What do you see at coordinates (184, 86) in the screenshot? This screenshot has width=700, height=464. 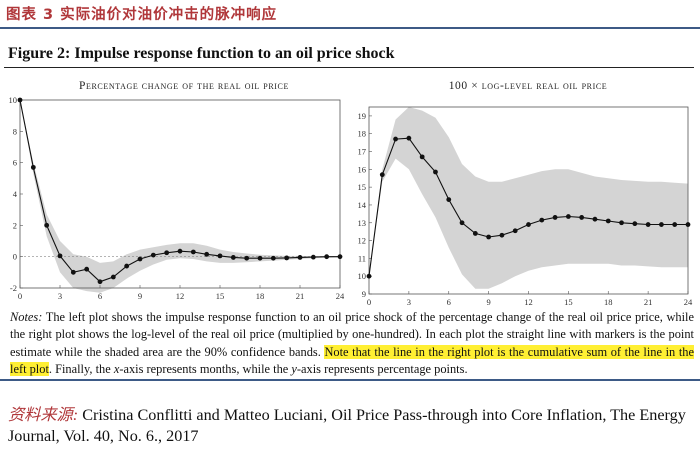 I see `left-chart-title: Percentage change of the real oil price` at bounding box center [184, 86].